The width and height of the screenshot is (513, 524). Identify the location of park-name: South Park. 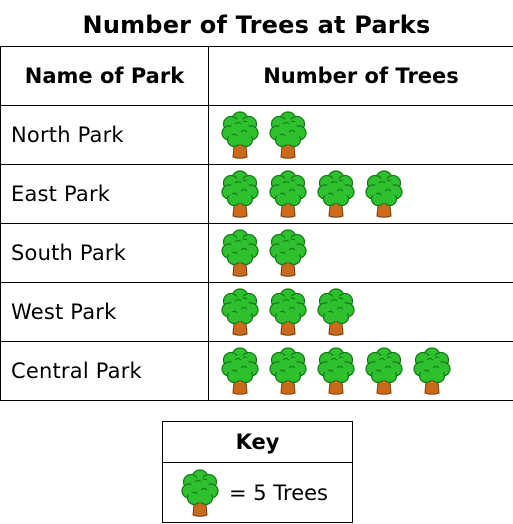
(104, 253).